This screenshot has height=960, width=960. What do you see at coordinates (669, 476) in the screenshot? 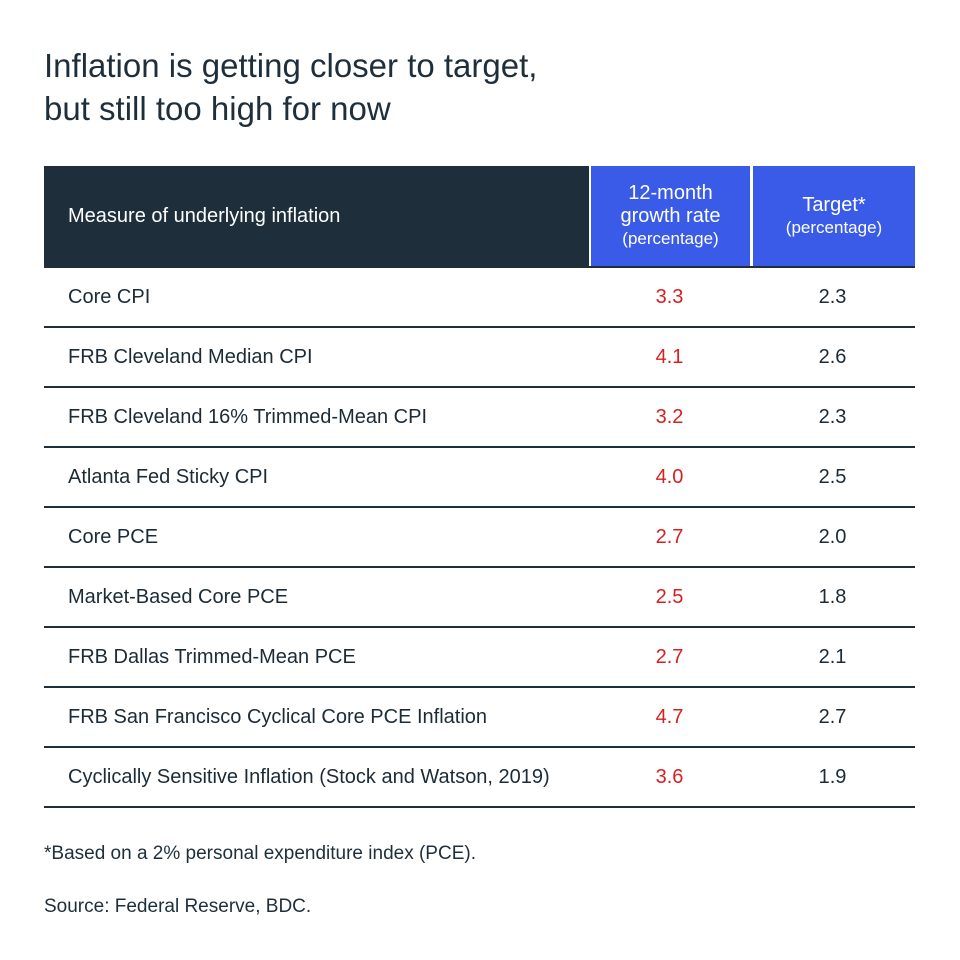
I see `growth-cell: 4.0` at bounding box center [669, 476].